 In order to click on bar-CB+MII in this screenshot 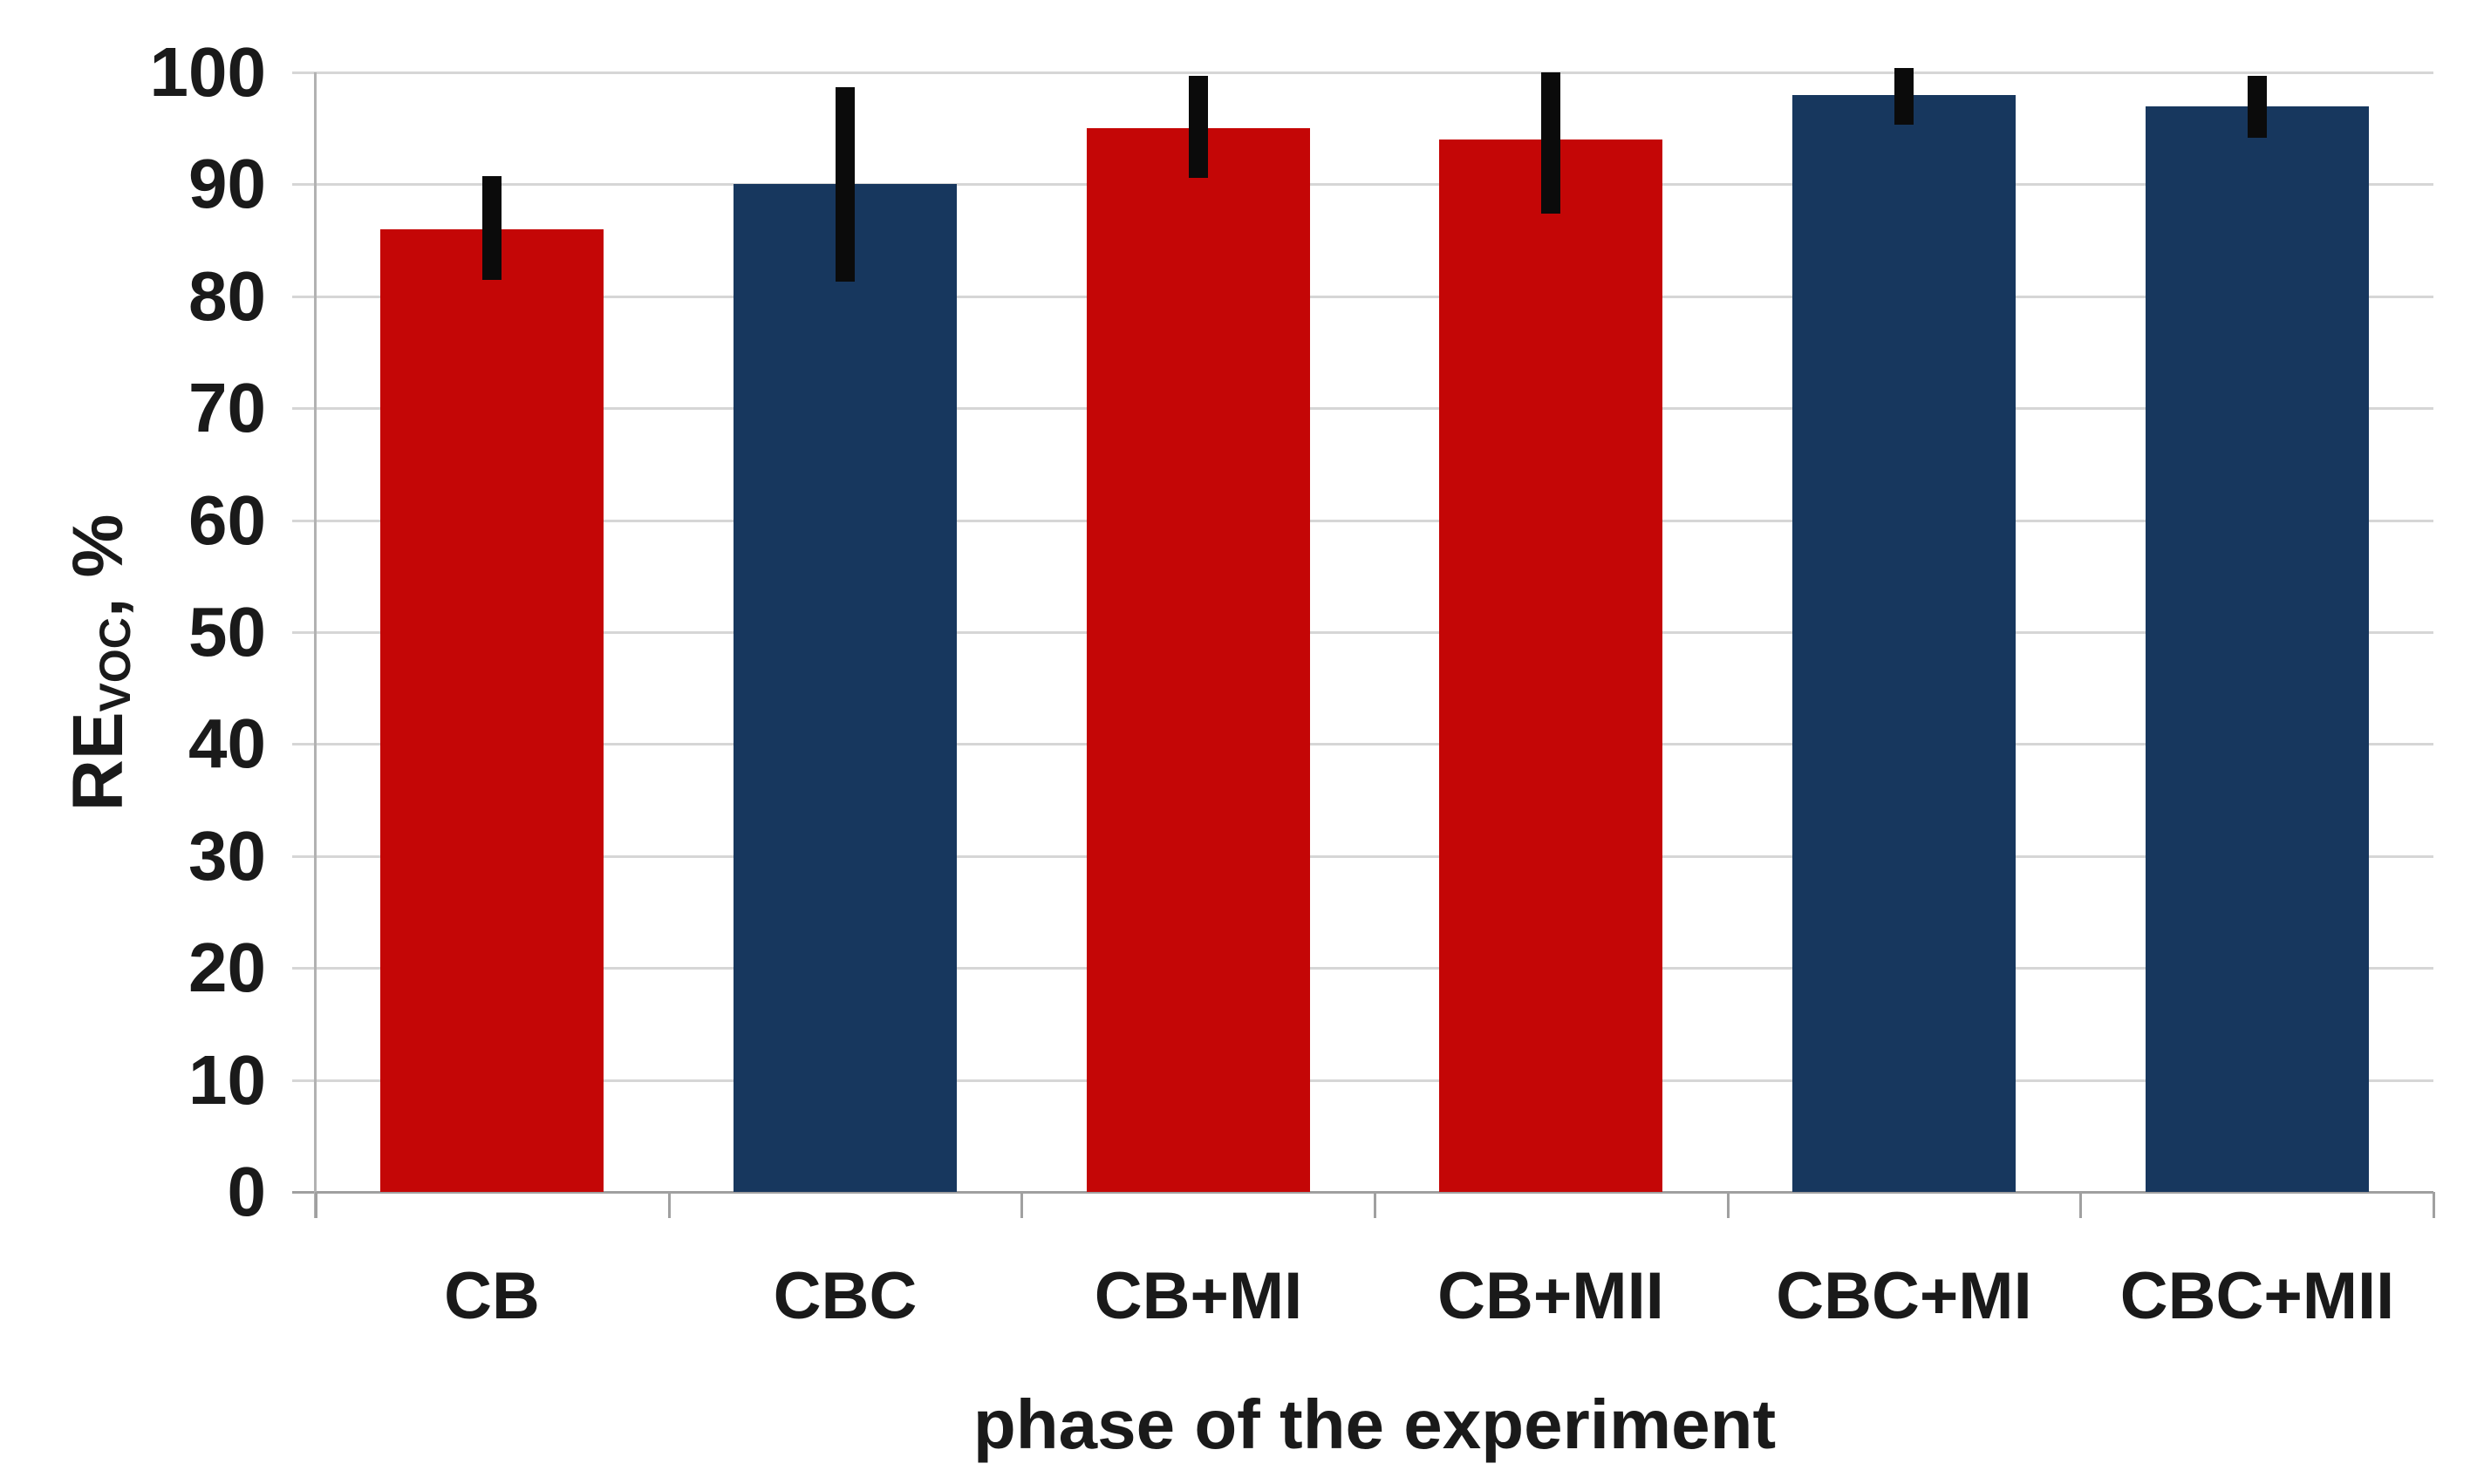, I will do `click(1550, 666)`.